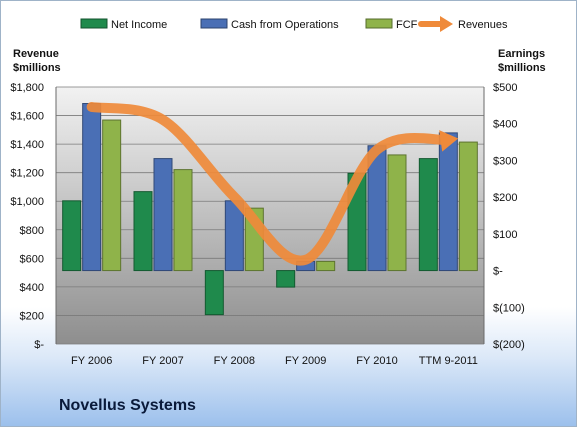 Image resolution: width=577 pixels, height=427 pixels. What do you see at coordinates (139, 25) in the screenshot?
I see `legend-label-net-income: Net Income` at bounding box center [139, 25].